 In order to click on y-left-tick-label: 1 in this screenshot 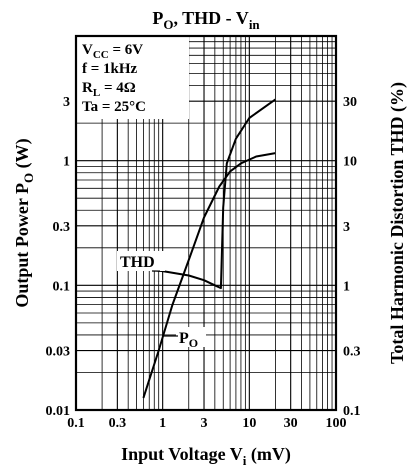, I will do `click(66, 162)`.